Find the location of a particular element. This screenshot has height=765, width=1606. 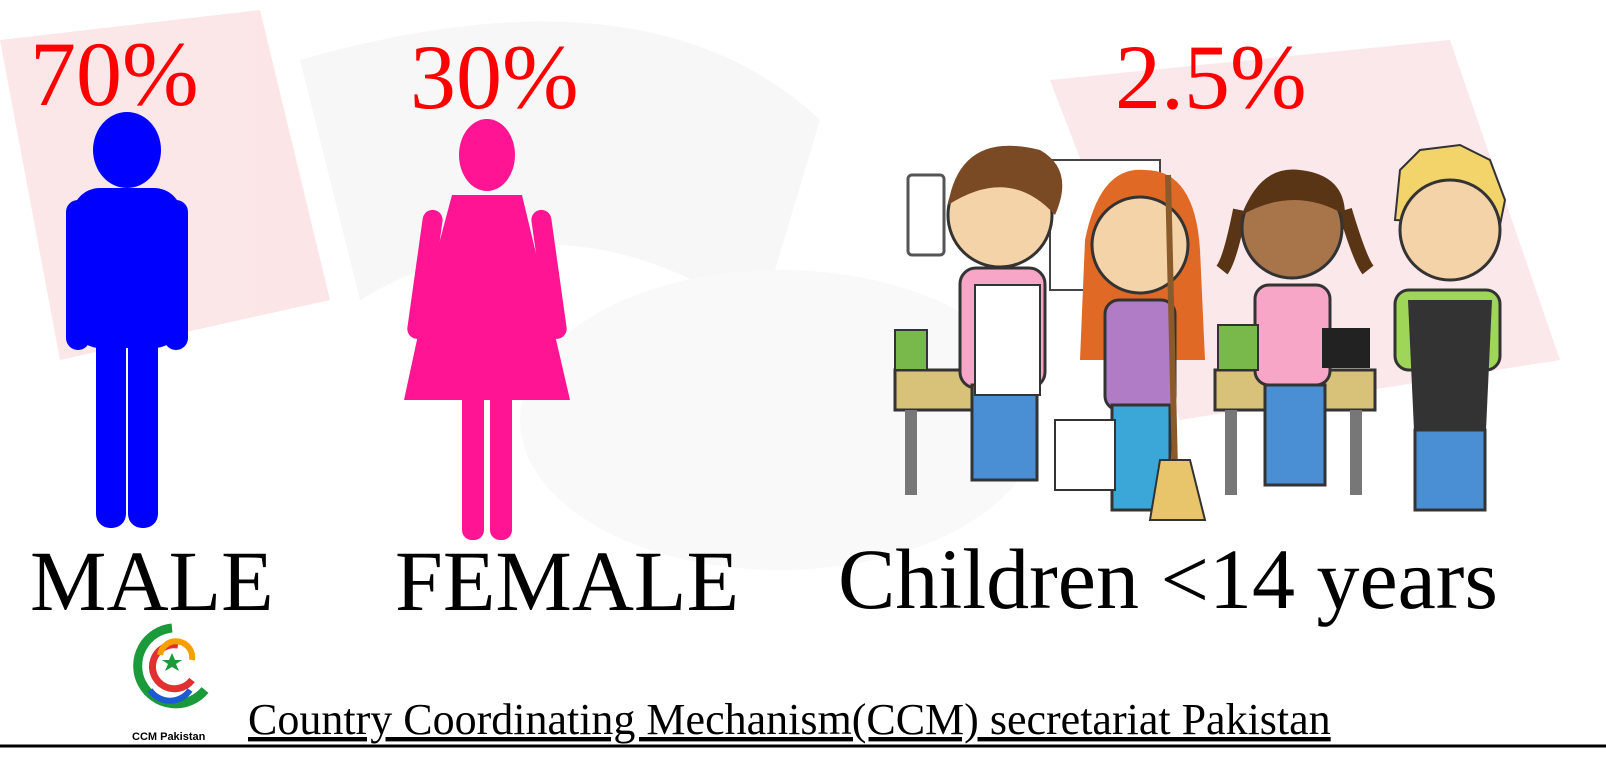

logo-text: CCM Pakistan is located at coordinates (169, 737).